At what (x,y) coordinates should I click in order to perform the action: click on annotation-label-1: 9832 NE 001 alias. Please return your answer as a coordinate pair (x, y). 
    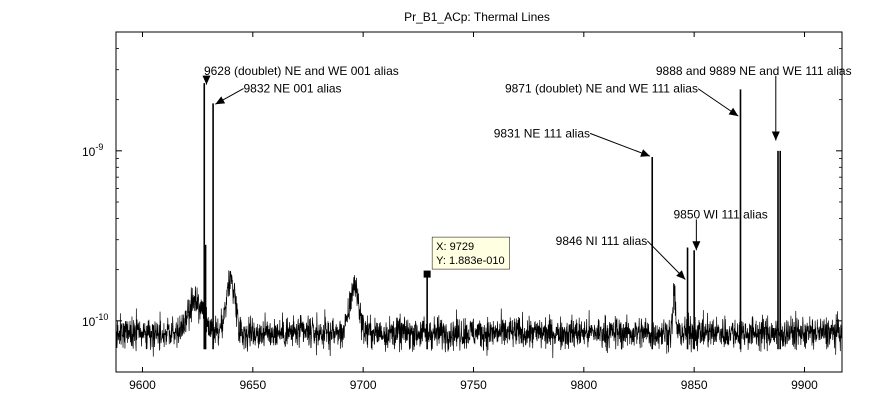
    Looking at the image, I should click on (292, 89).